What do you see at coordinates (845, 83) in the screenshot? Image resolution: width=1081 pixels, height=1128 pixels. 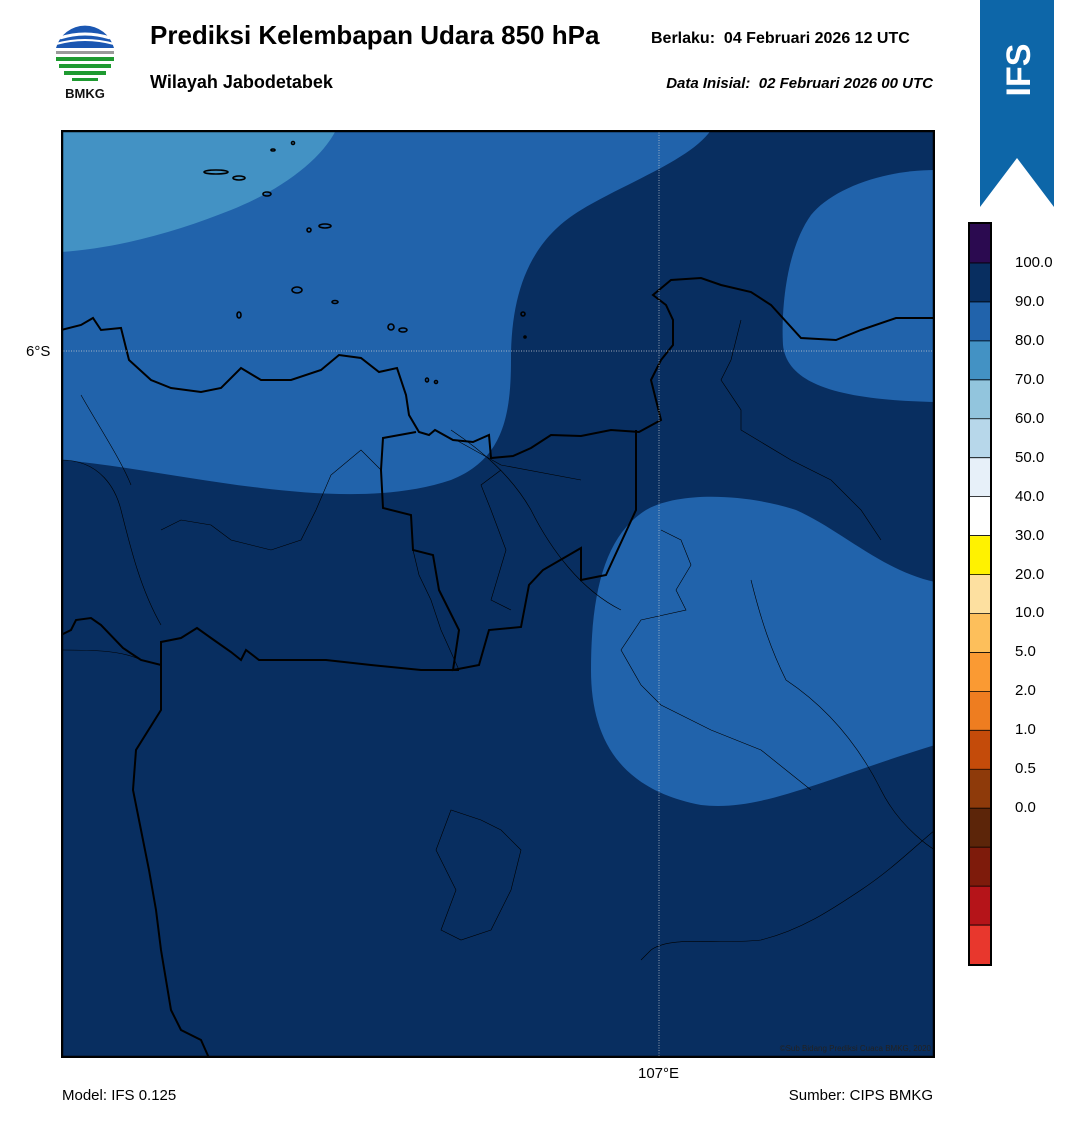 I see `init-value: 02 Februari 2026 00 UTC` at bounding box center [845, 83].